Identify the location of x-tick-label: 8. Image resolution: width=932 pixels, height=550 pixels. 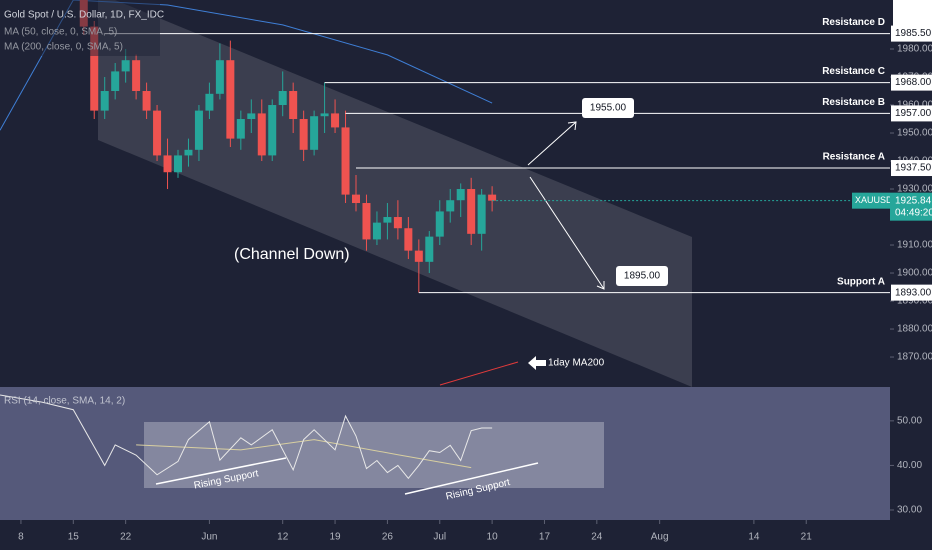
(21, 537).